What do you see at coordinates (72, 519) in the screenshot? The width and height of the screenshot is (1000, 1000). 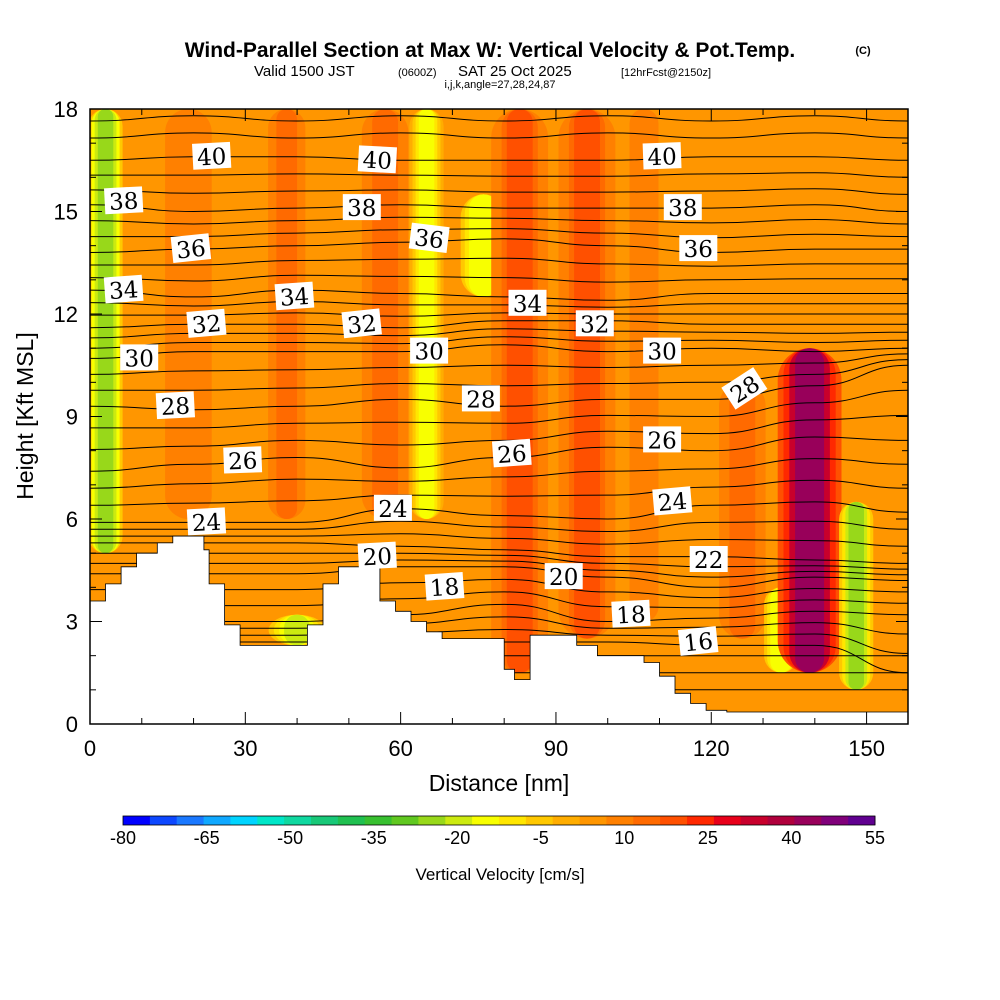 I see `y-tick-label: 6` at bounding box center [72, 519].